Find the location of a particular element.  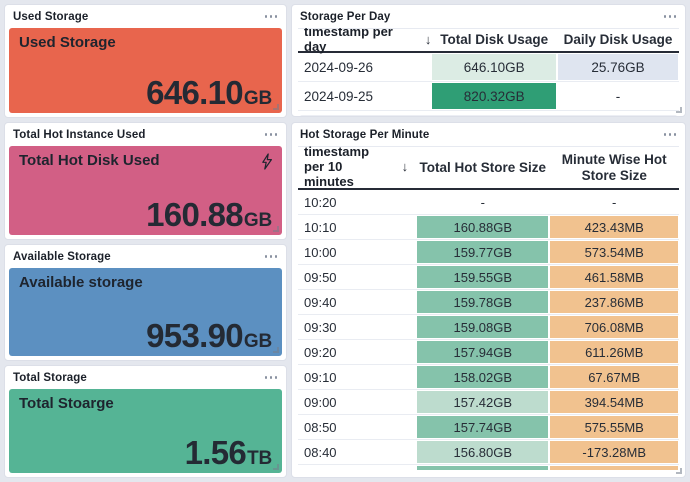

table-row: 10:20 - - is located at coordinates (488, 202).